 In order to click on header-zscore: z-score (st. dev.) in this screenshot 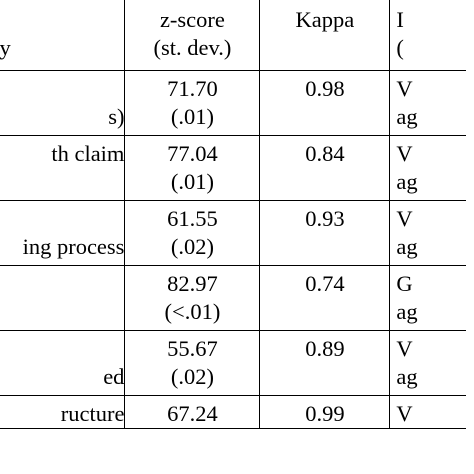, I will do `click(192, 35)`.